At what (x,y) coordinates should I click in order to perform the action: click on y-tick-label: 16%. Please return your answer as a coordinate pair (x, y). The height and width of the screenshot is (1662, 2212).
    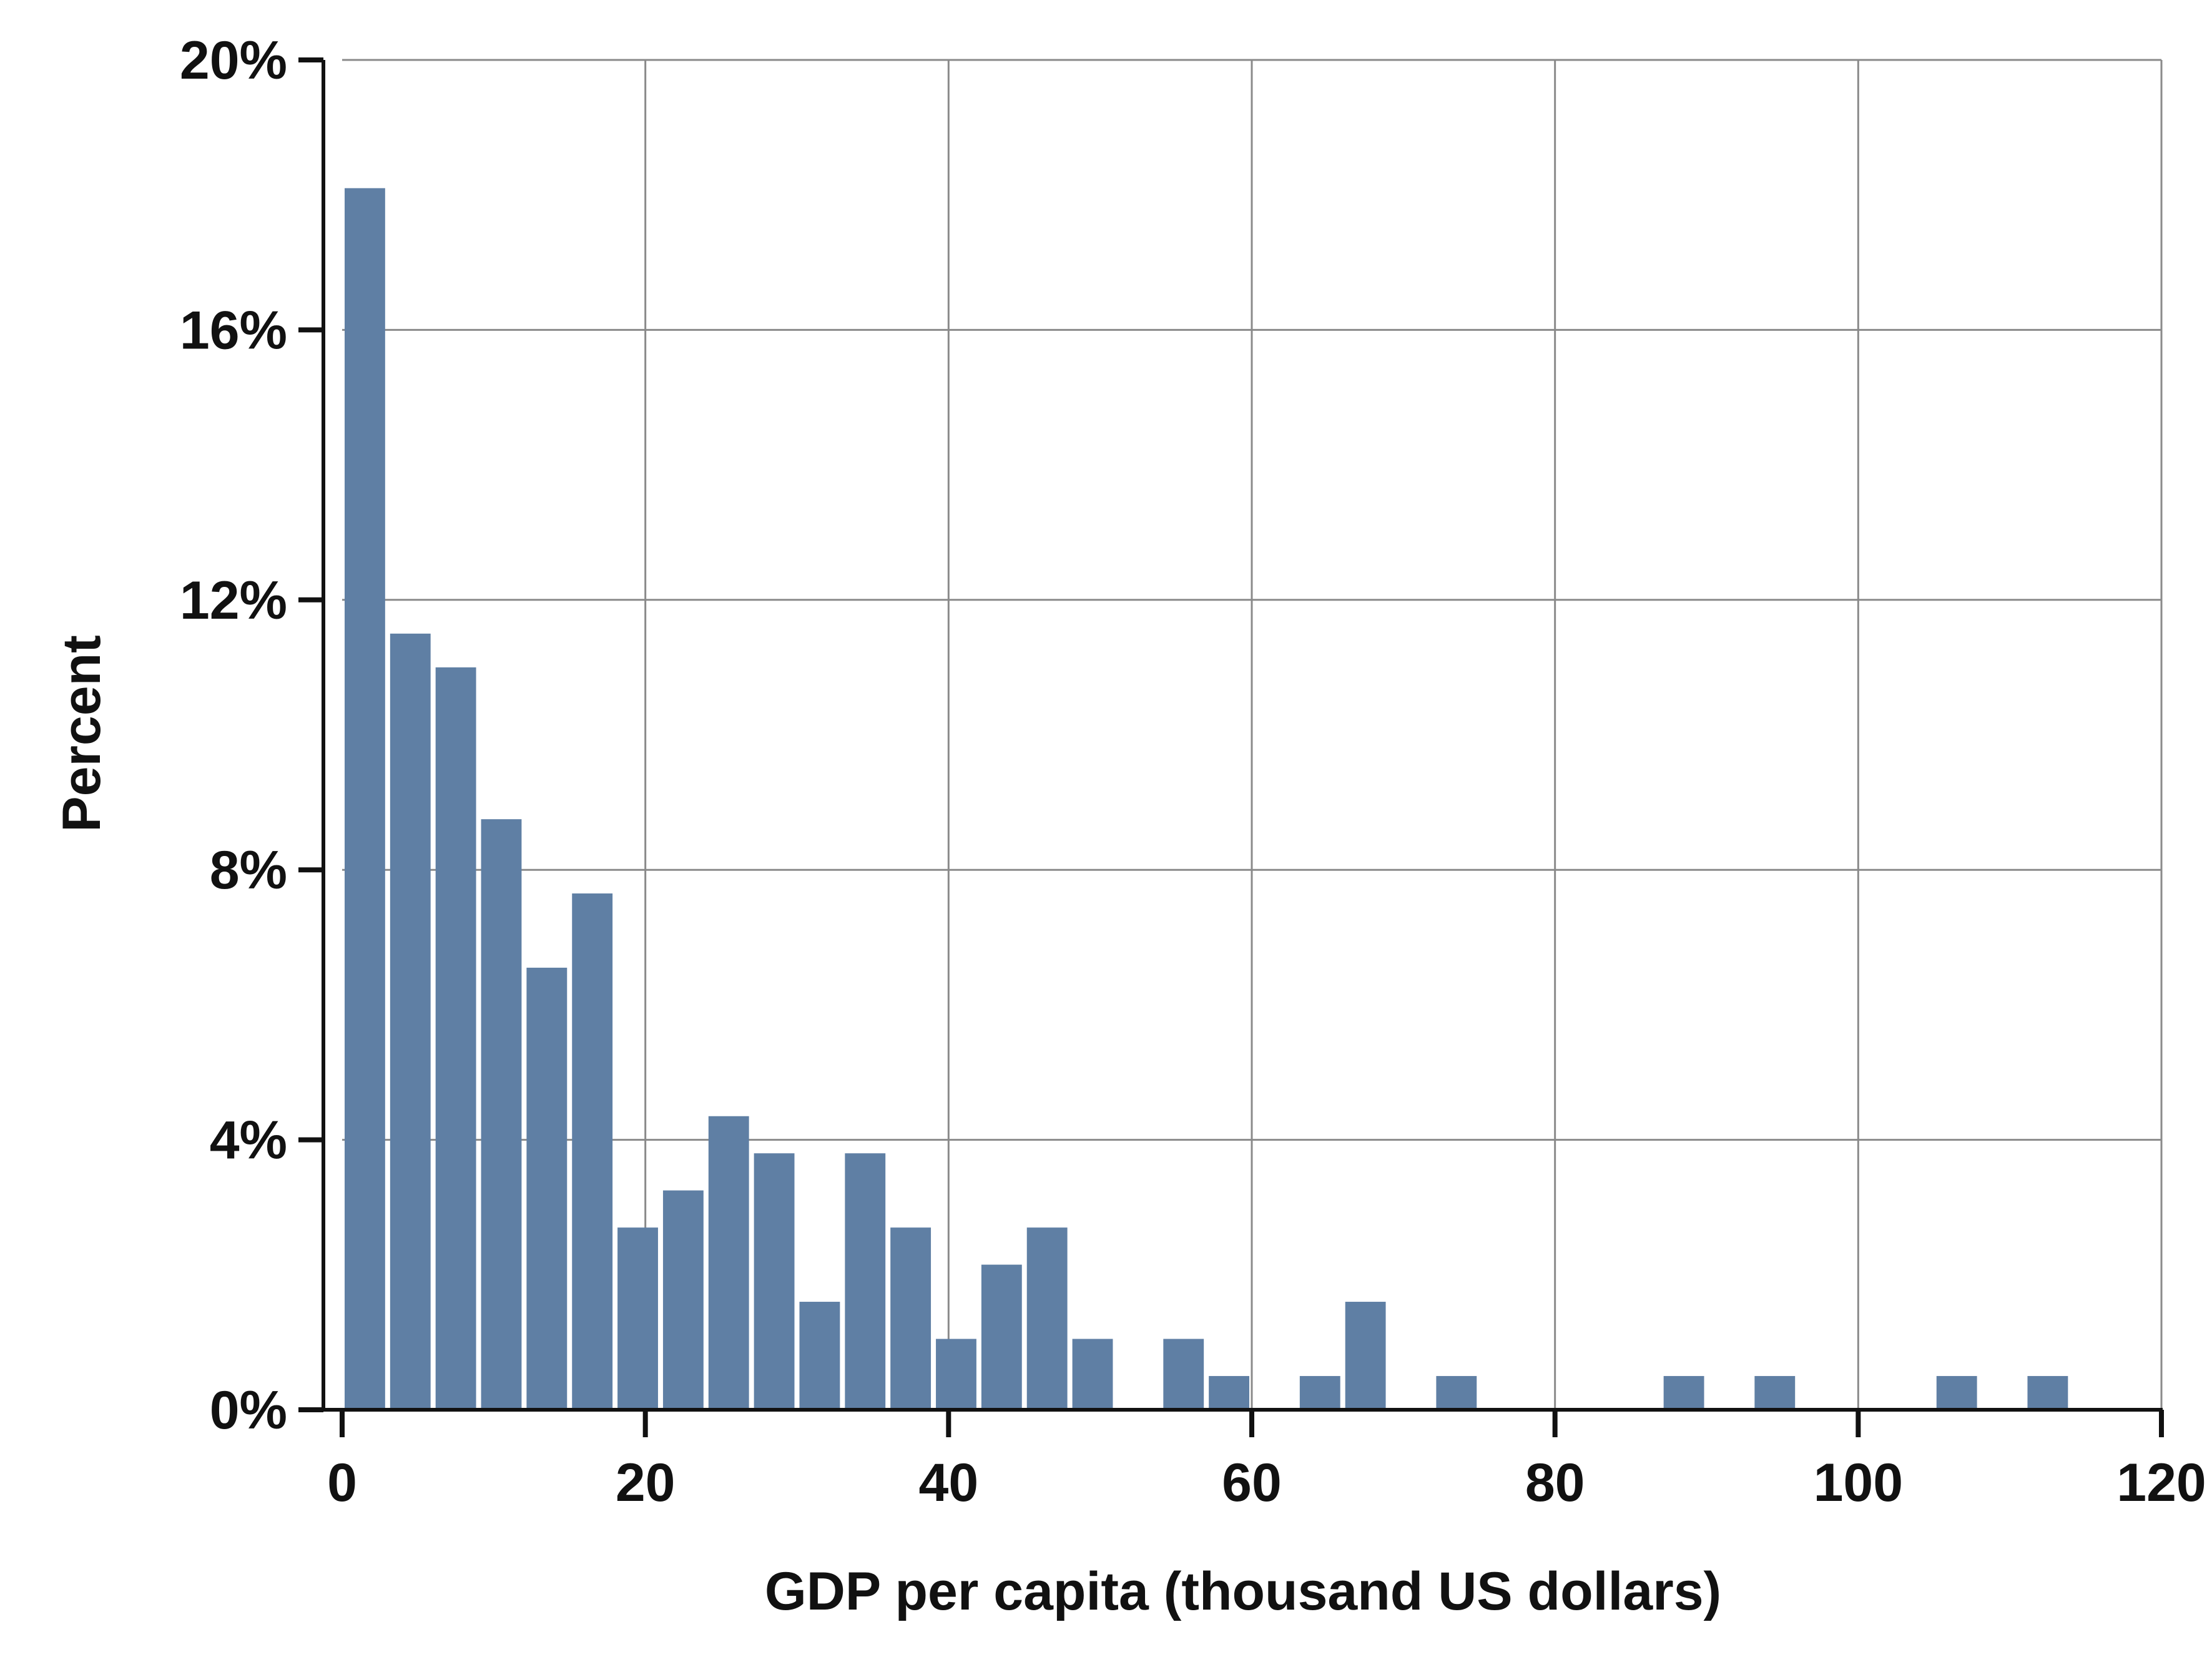
    Looking at the image, I should click on (233, 330).